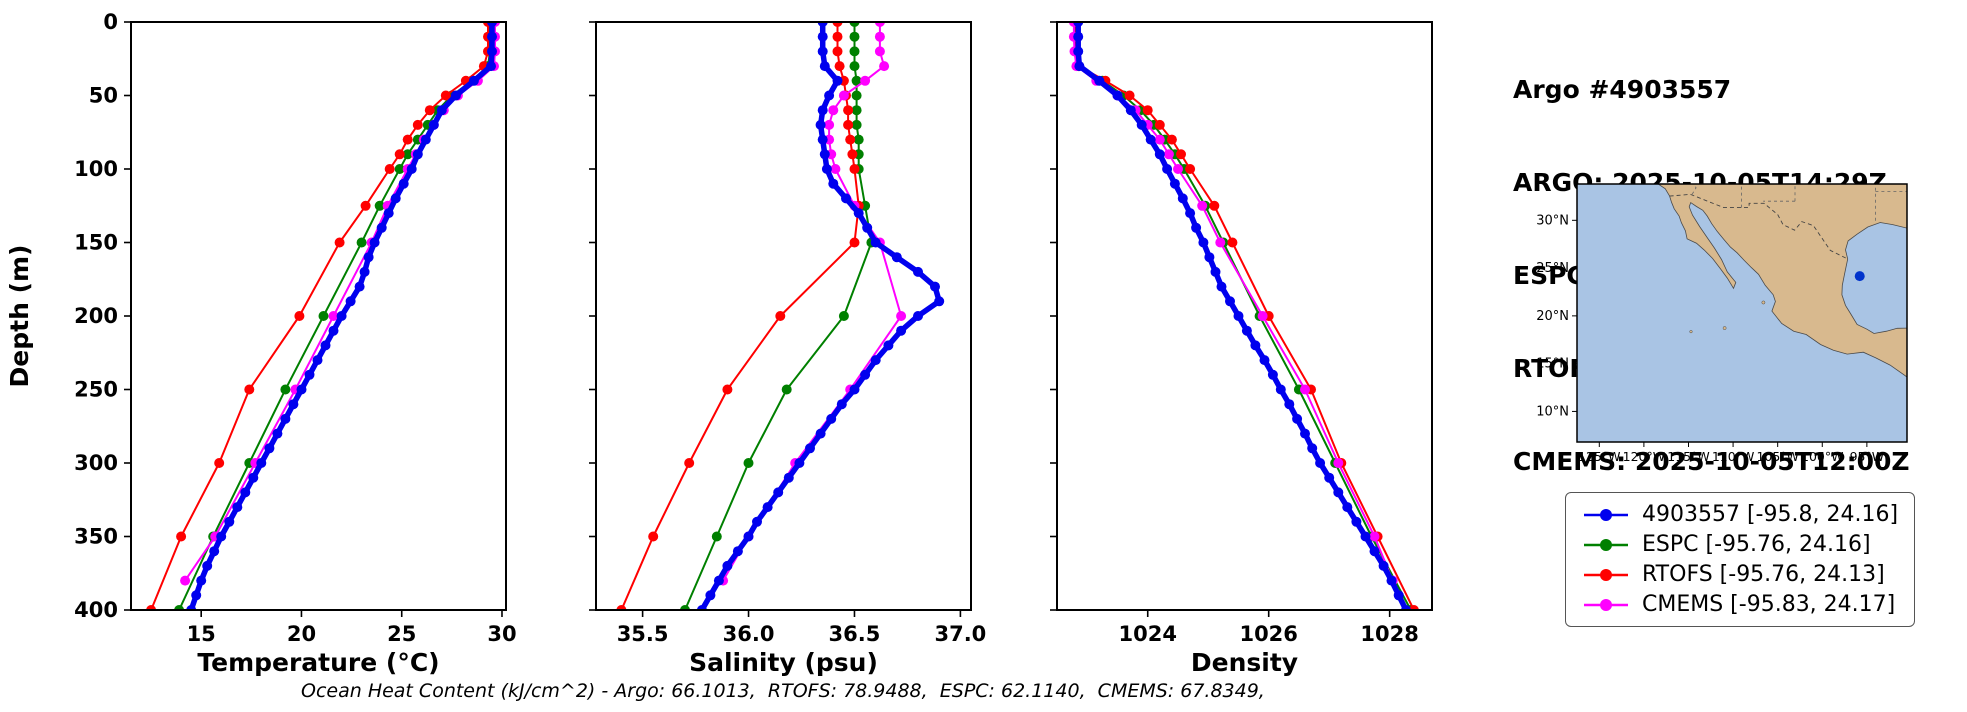 This screenshot has height=712, width=1967. Describe the element at coordinates (1552, 411) in the screenshot. I see `map-lat-tick-label: 10°N` at that location.